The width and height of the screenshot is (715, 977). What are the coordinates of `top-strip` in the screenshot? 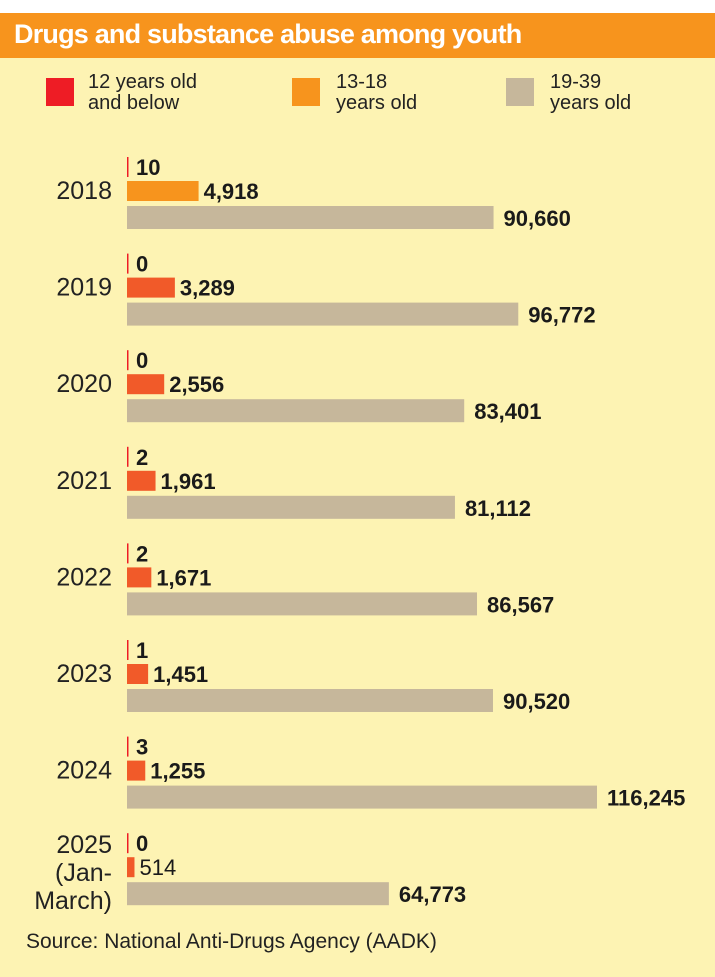 It's located at (357, 6).